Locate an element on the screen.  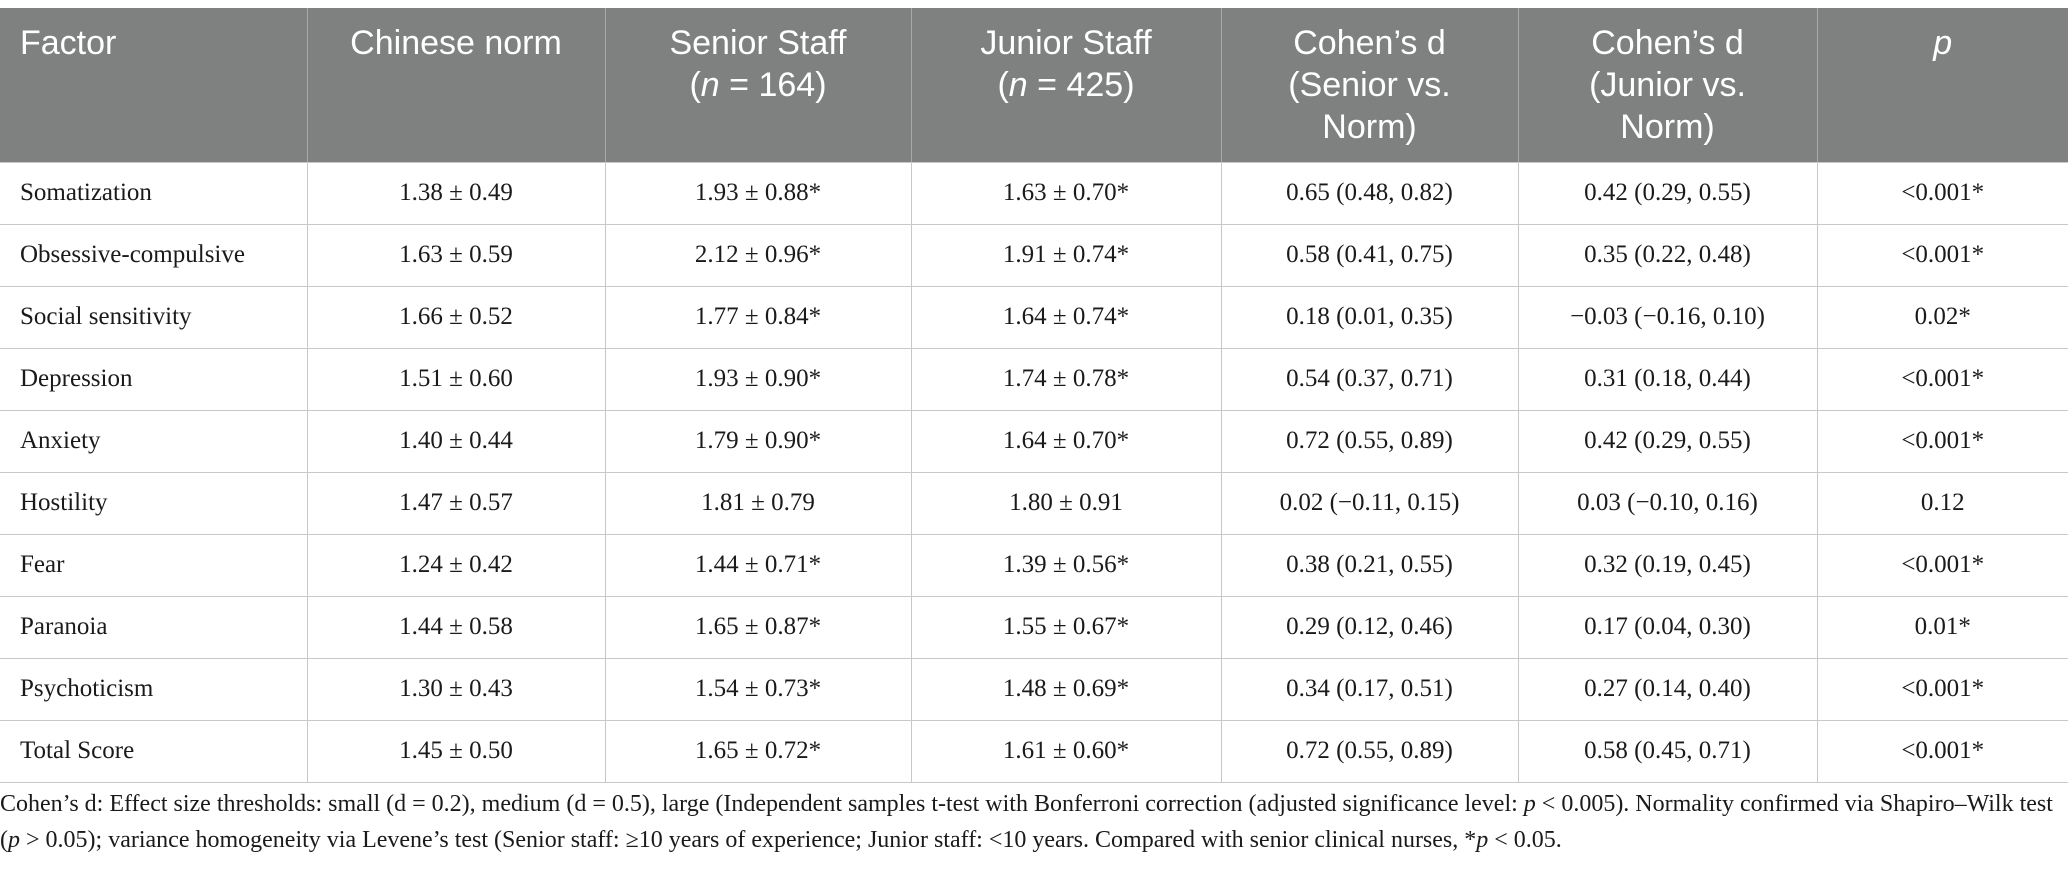
cell-p-value: 0.12 is located at coordinates (1942, 503).